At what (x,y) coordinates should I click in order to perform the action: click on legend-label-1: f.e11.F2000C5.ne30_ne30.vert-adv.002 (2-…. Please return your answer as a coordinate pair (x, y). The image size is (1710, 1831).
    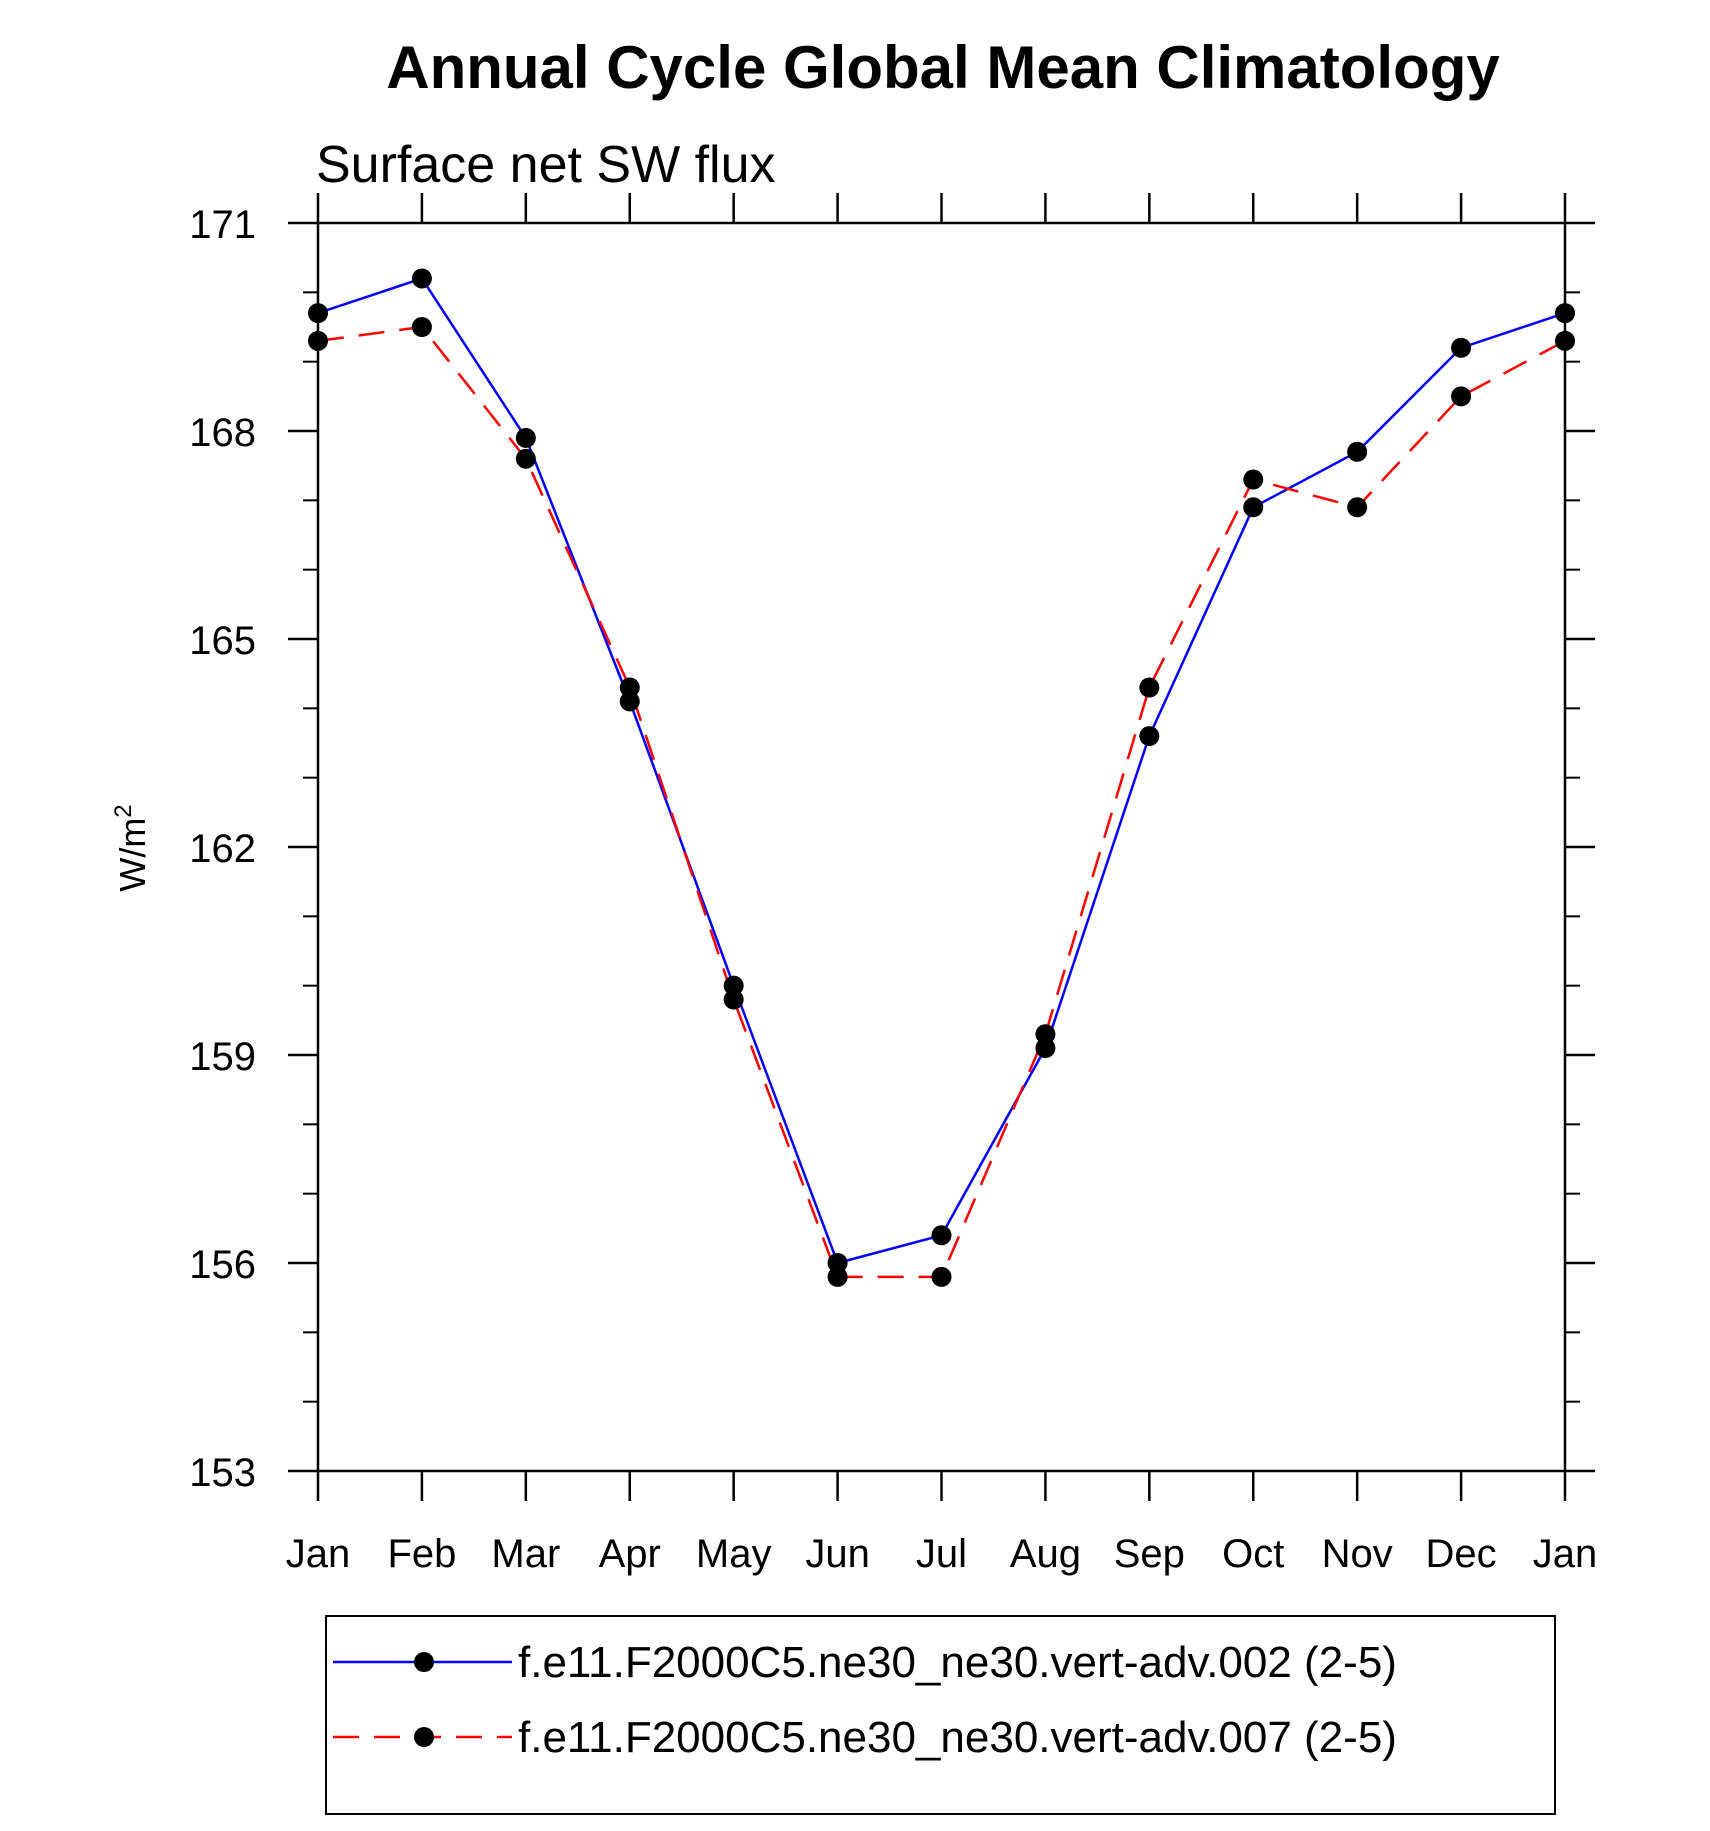
    Looking at the image, I should click on (957, 1662).